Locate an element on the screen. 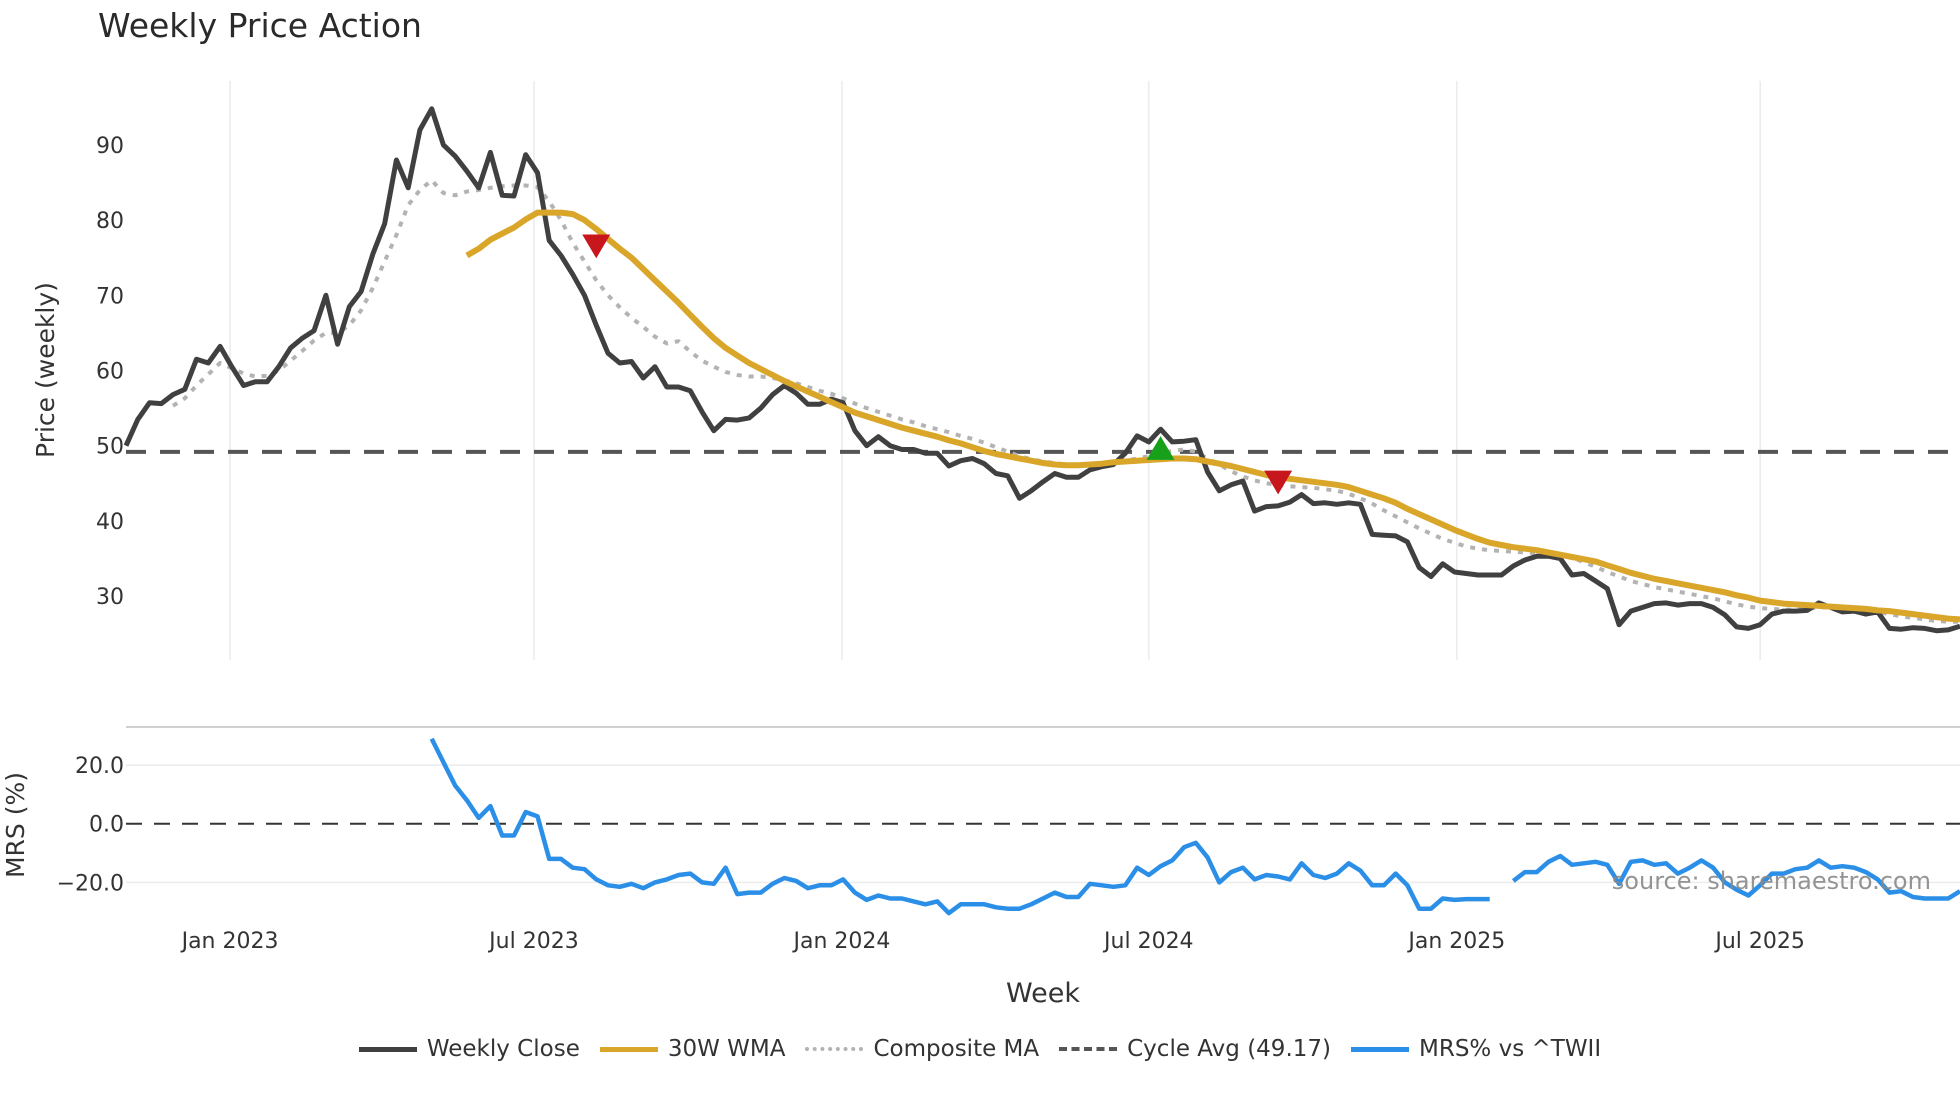 The height and width of the screenshot is (1102, 1960). legend-item-composite-ma: Composite MA is located at coordinates (922, 1049).